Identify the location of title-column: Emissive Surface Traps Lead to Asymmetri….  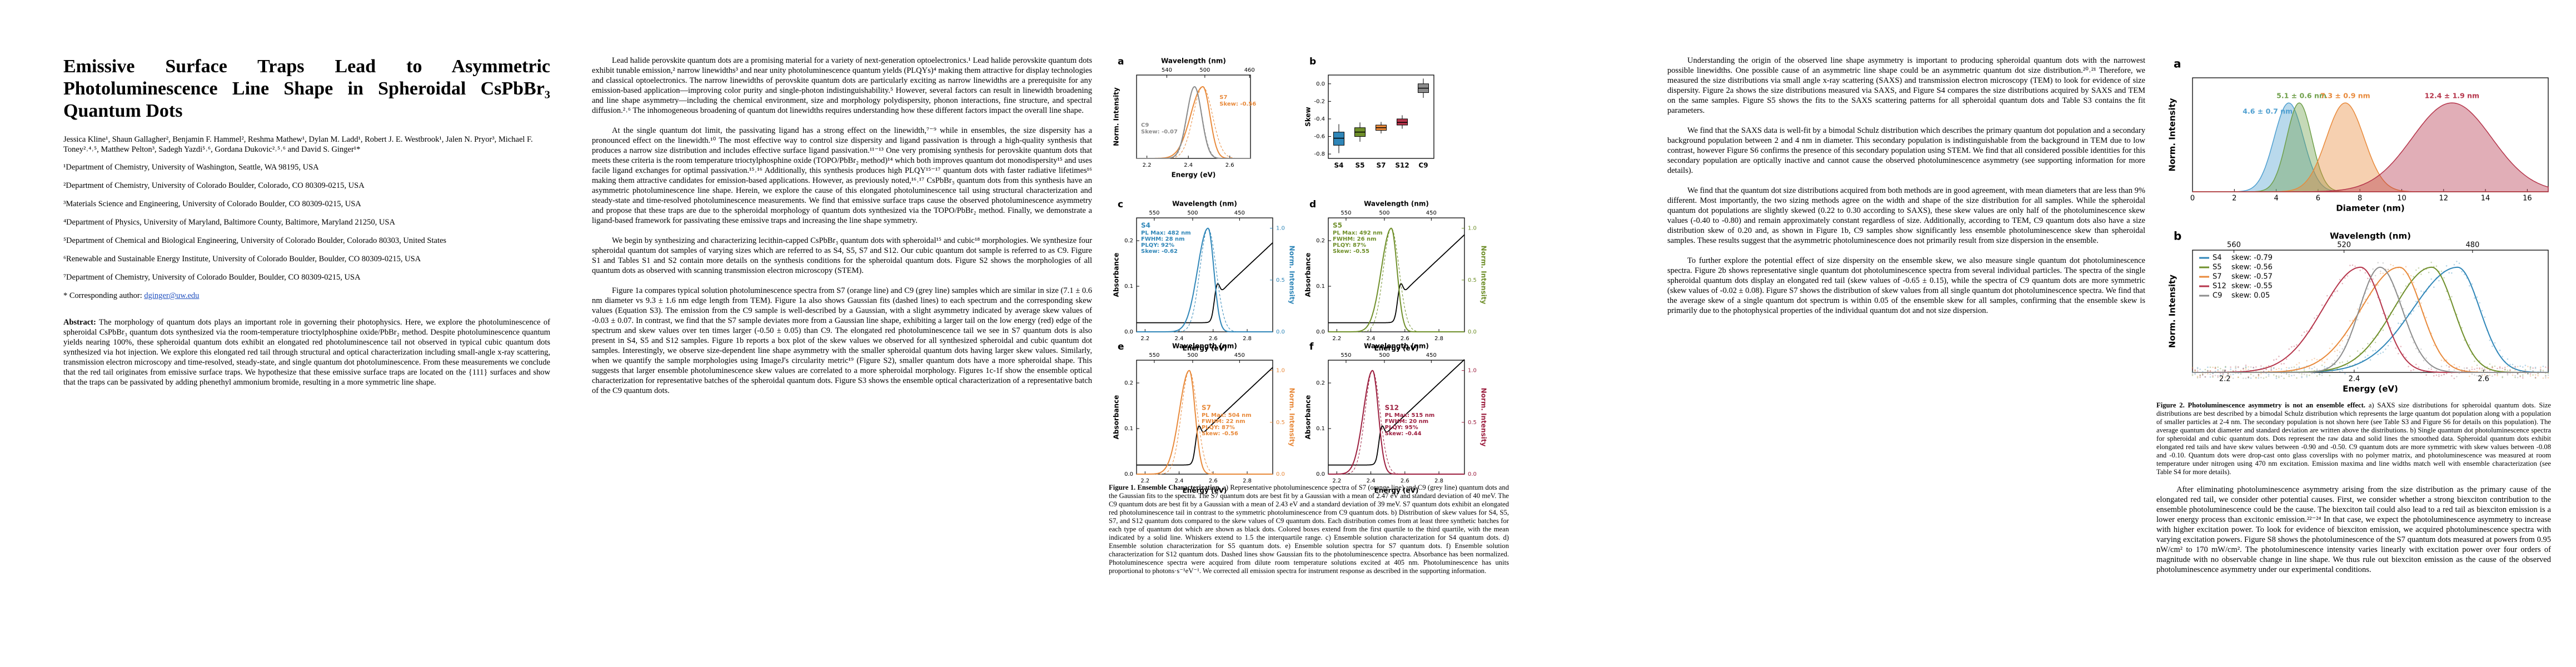
(306, 226).